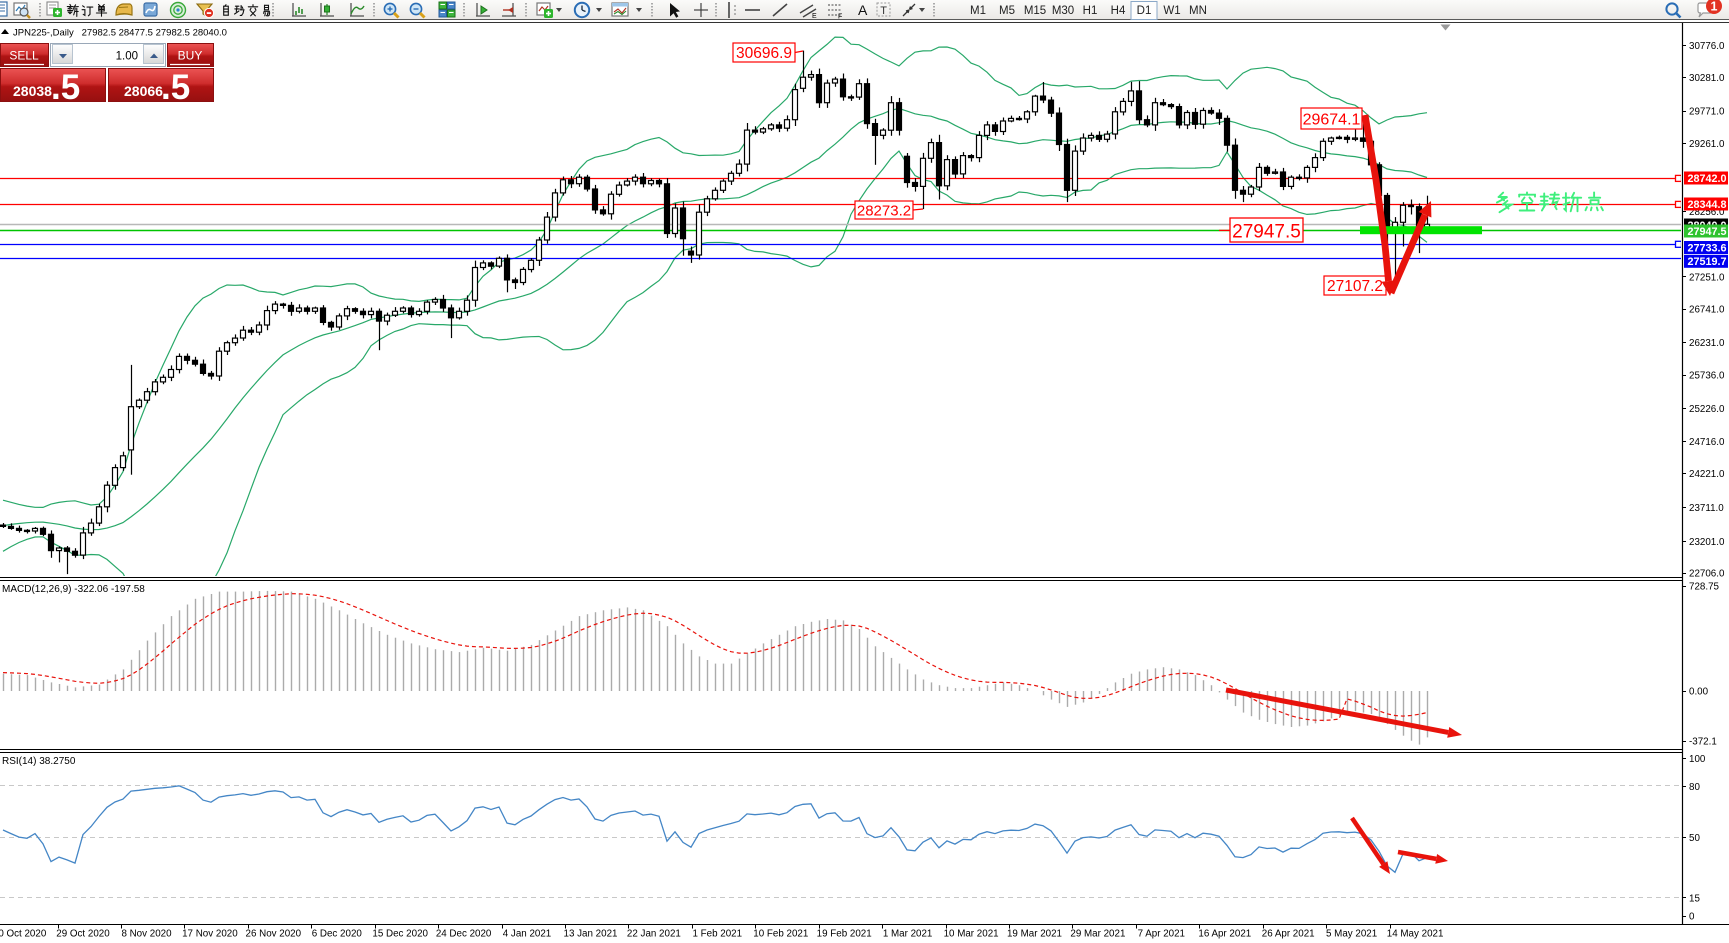 The width and height of the screenshot is (1729, 943). What do you see at coordinates (1707, 144) in the screenshot?
I see `svg-text: 29261.0` at bounding box center [1707, 144].